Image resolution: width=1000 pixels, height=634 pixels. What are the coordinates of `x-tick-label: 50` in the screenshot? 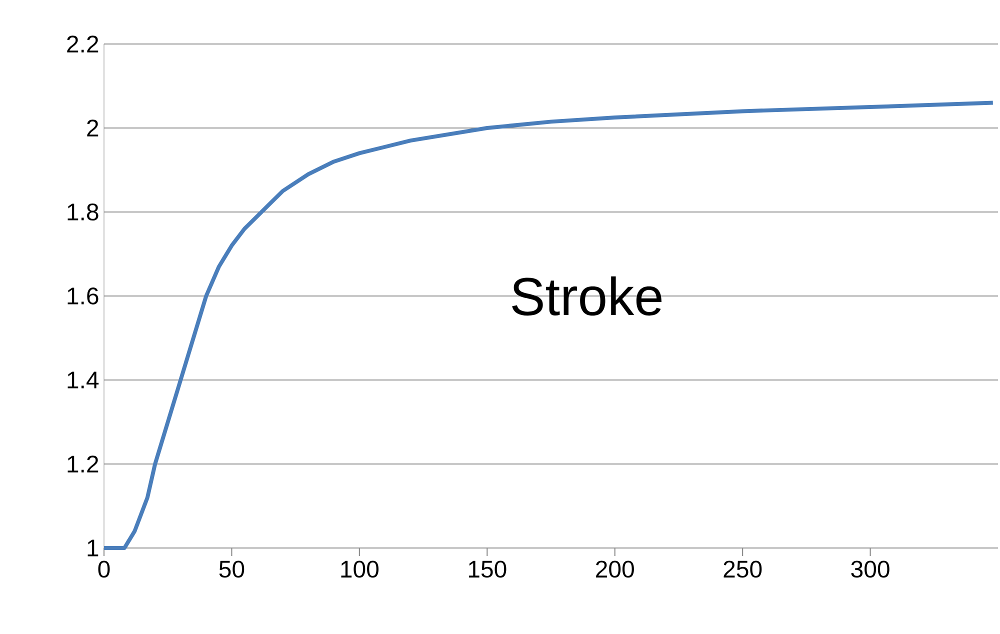 It's located at (231, 569).